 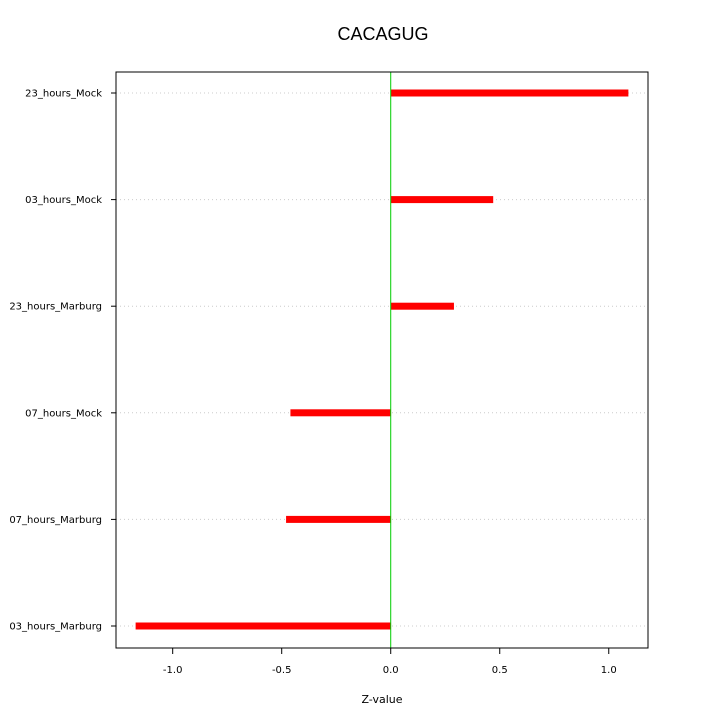 I want to click on y-tick-label: 23_hours_Mock, so click(x=63, y=94).